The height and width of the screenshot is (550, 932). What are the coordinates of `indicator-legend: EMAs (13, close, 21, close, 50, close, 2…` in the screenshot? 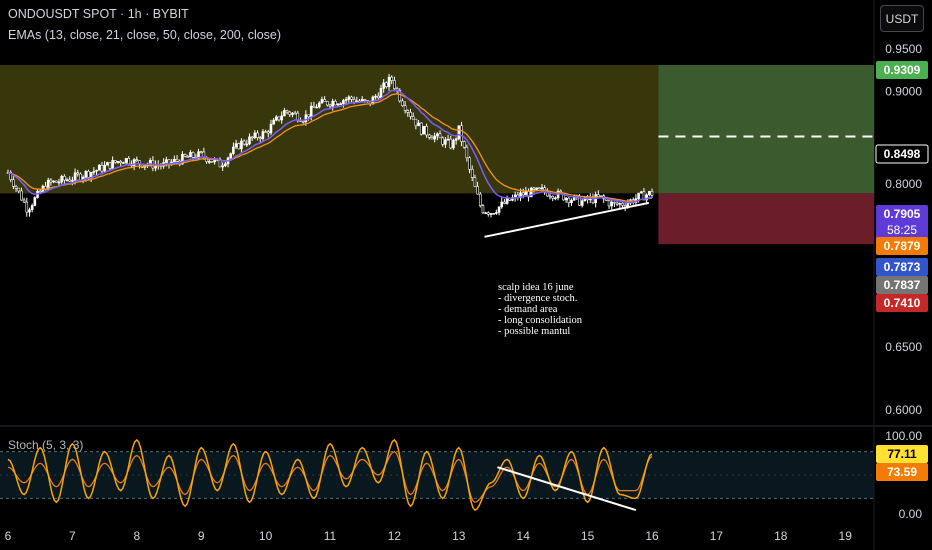 It's located at (145, 35).